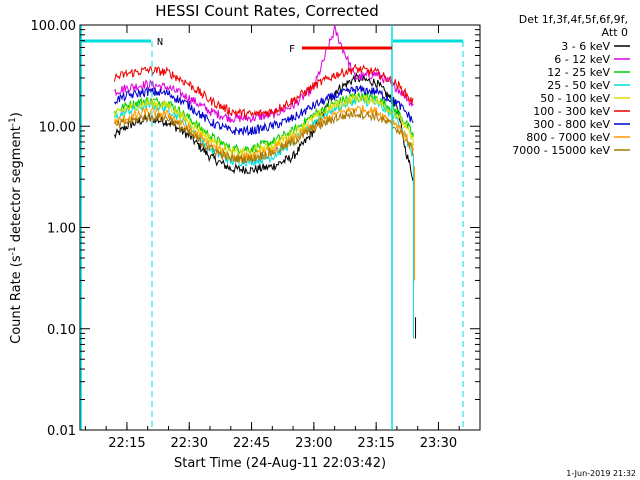 The width and height of the screenshot is (640, 480). I want to click on x-tick-label: 23:00, so click(313, 443).